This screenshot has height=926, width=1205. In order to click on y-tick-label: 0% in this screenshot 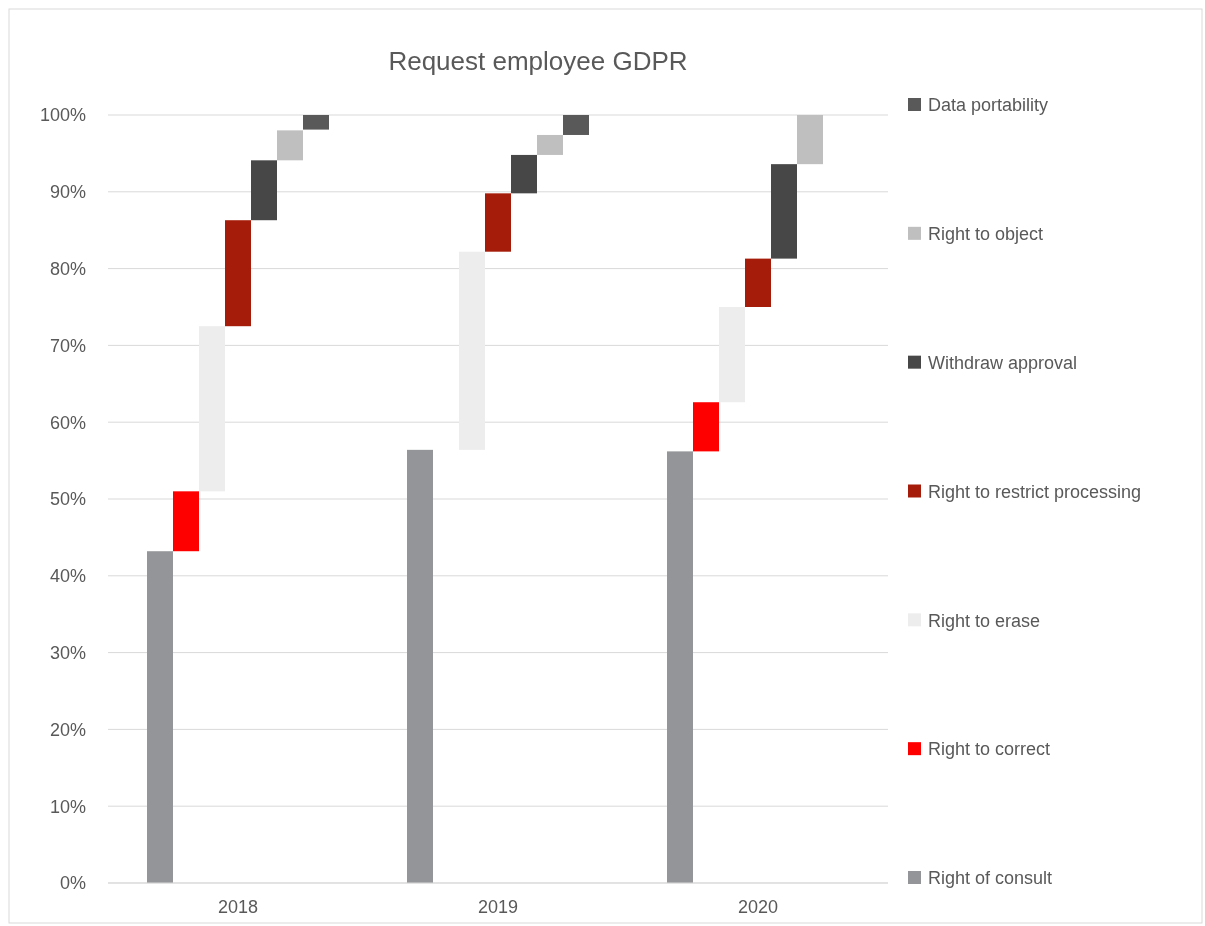, I will do `click(72, 883)`.